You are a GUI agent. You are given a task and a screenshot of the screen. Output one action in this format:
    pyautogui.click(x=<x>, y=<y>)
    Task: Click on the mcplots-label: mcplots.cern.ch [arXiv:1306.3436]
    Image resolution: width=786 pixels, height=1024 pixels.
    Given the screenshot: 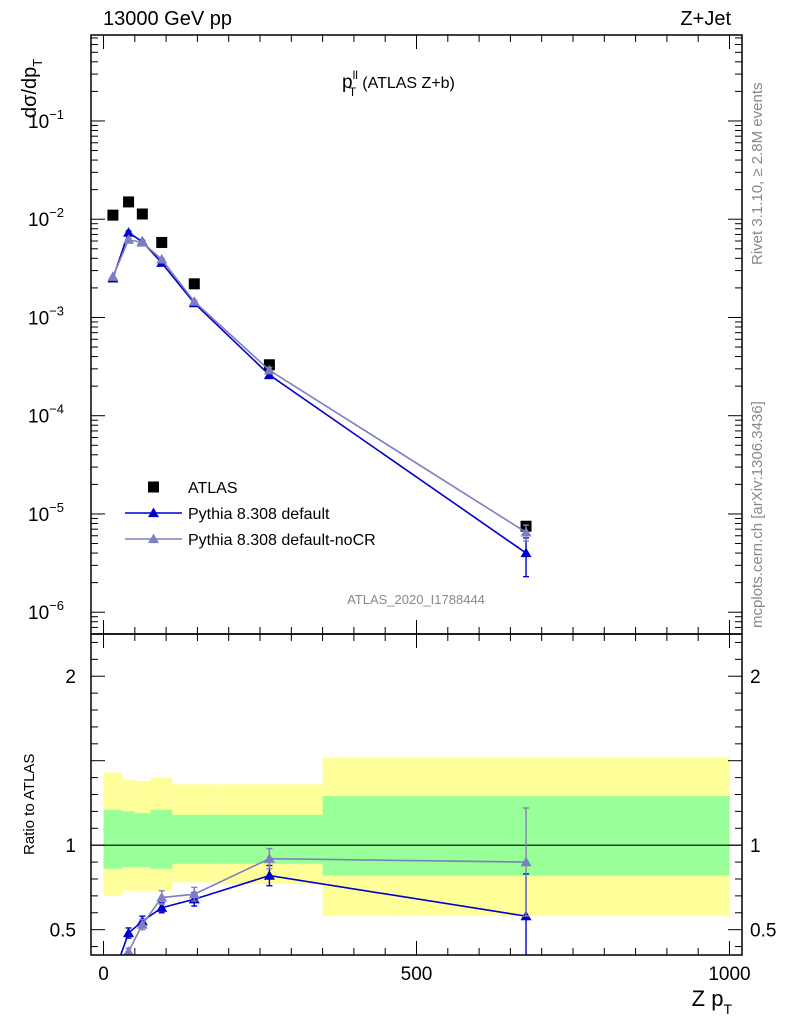 What is the action you would take?
    pyautogui.click(x=757, y=514)
    